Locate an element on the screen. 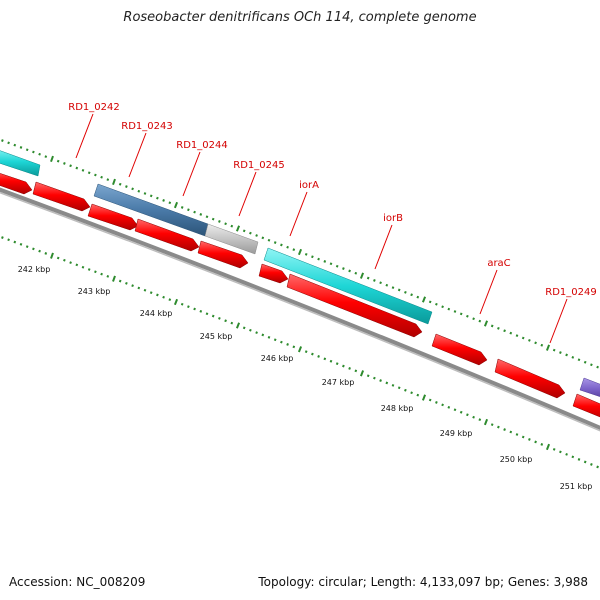 The image size is (600, 600). gene-label: iorB is located at coordinates (393, 218).